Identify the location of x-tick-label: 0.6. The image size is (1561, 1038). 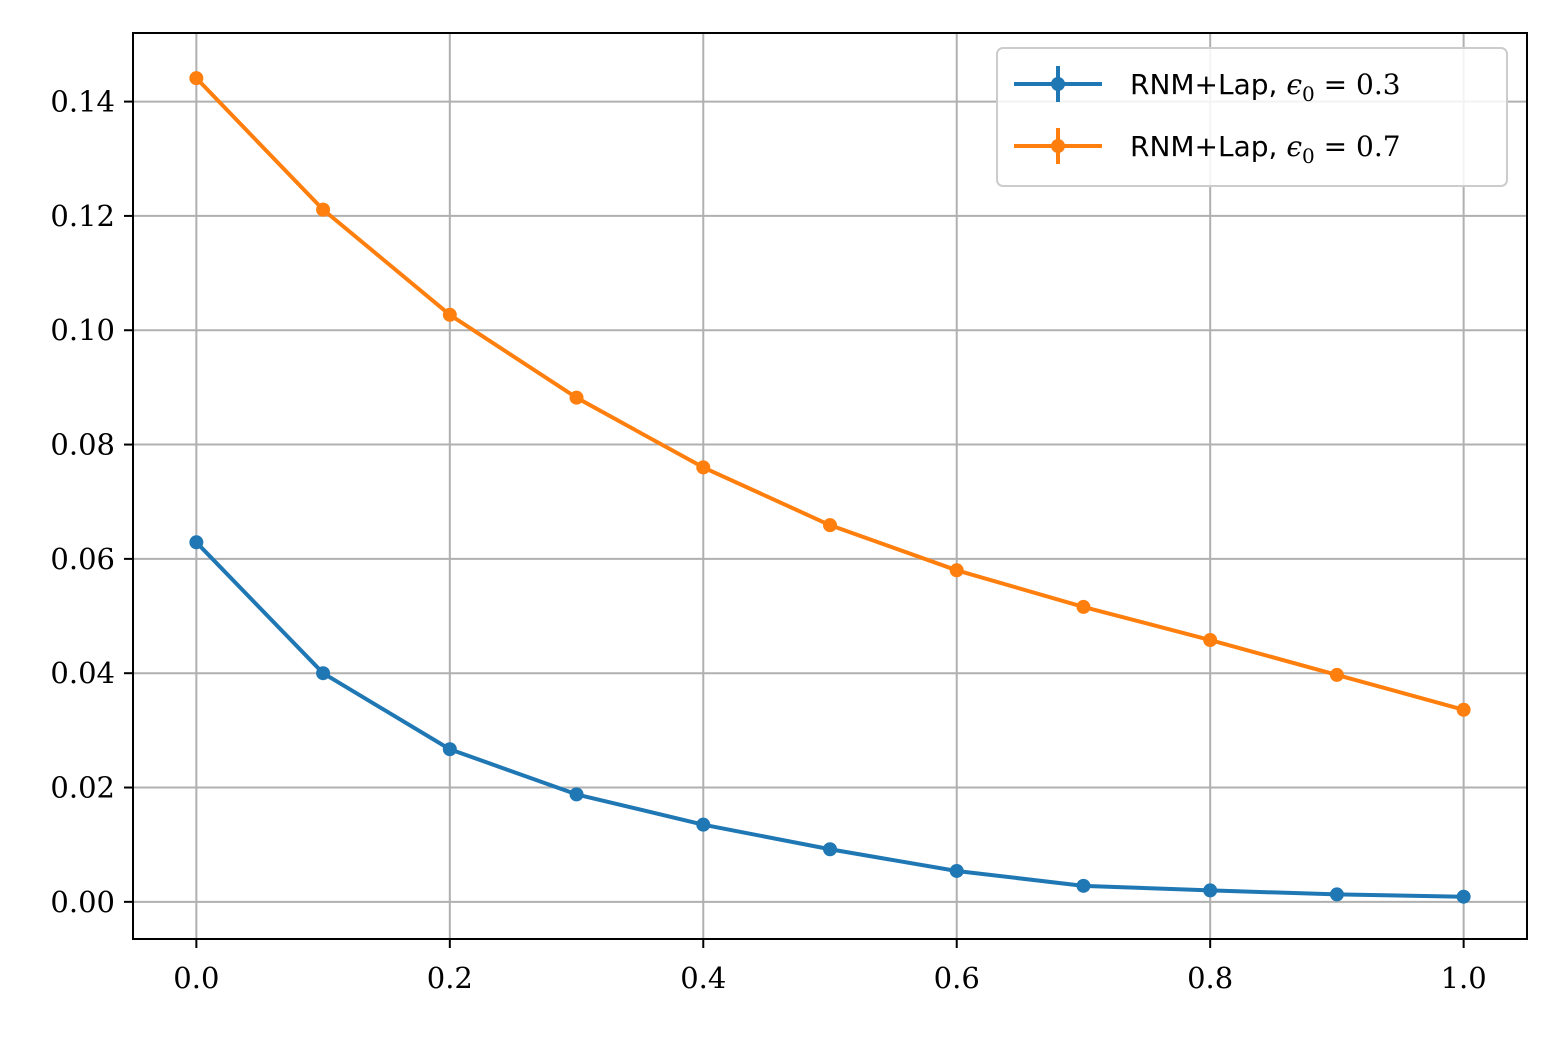
(957, 978).